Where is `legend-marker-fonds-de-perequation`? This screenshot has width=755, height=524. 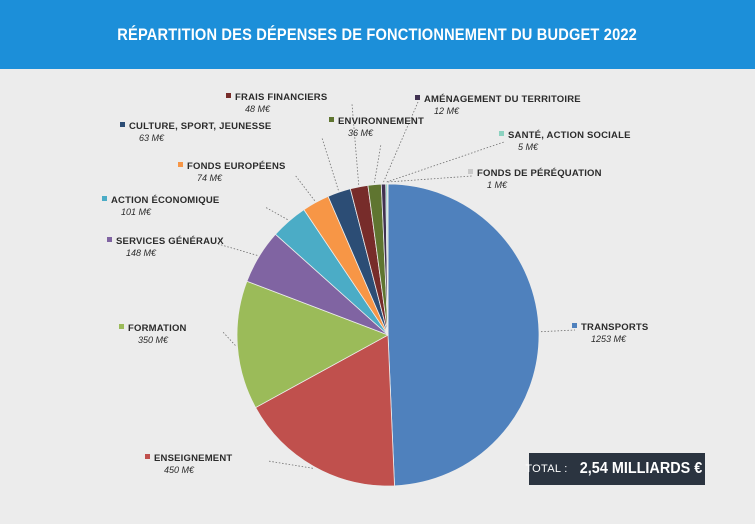
legend-marker-fonds-de-perequation is located at coordinates (470, 171).